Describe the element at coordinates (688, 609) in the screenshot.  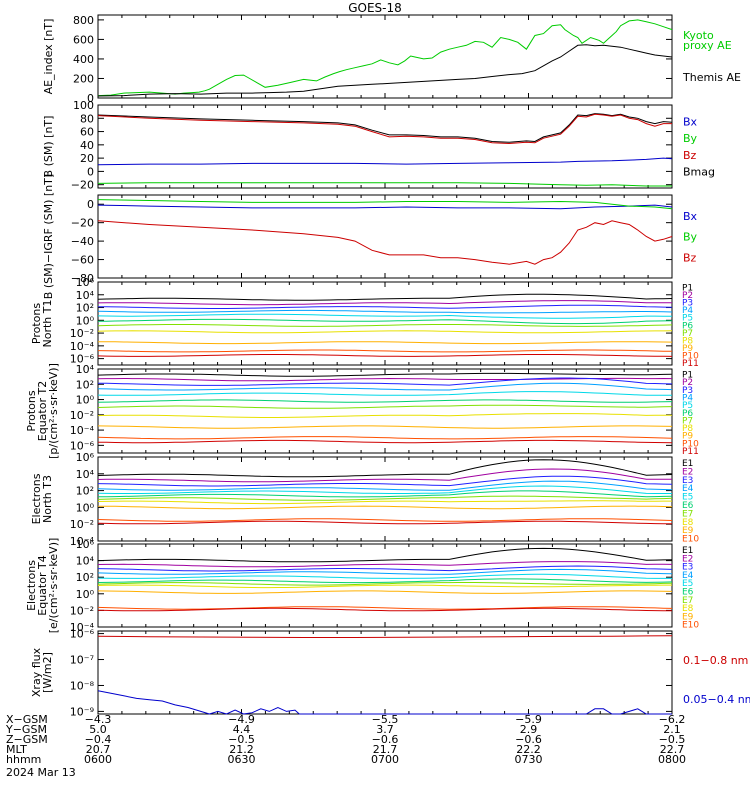
I see `legend-label: E8` at that location.